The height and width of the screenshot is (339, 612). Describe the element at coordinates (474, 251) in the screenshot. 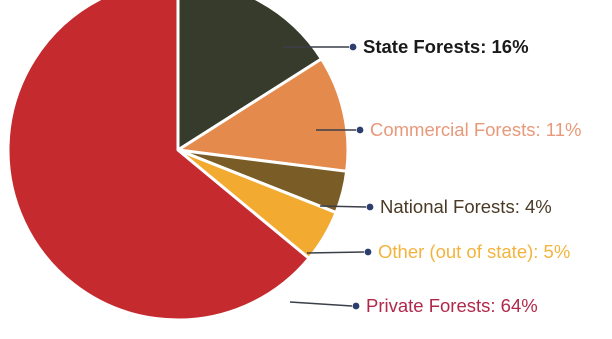

I see `label-other-out-of-state: Other (out of state): 5%` at that location.